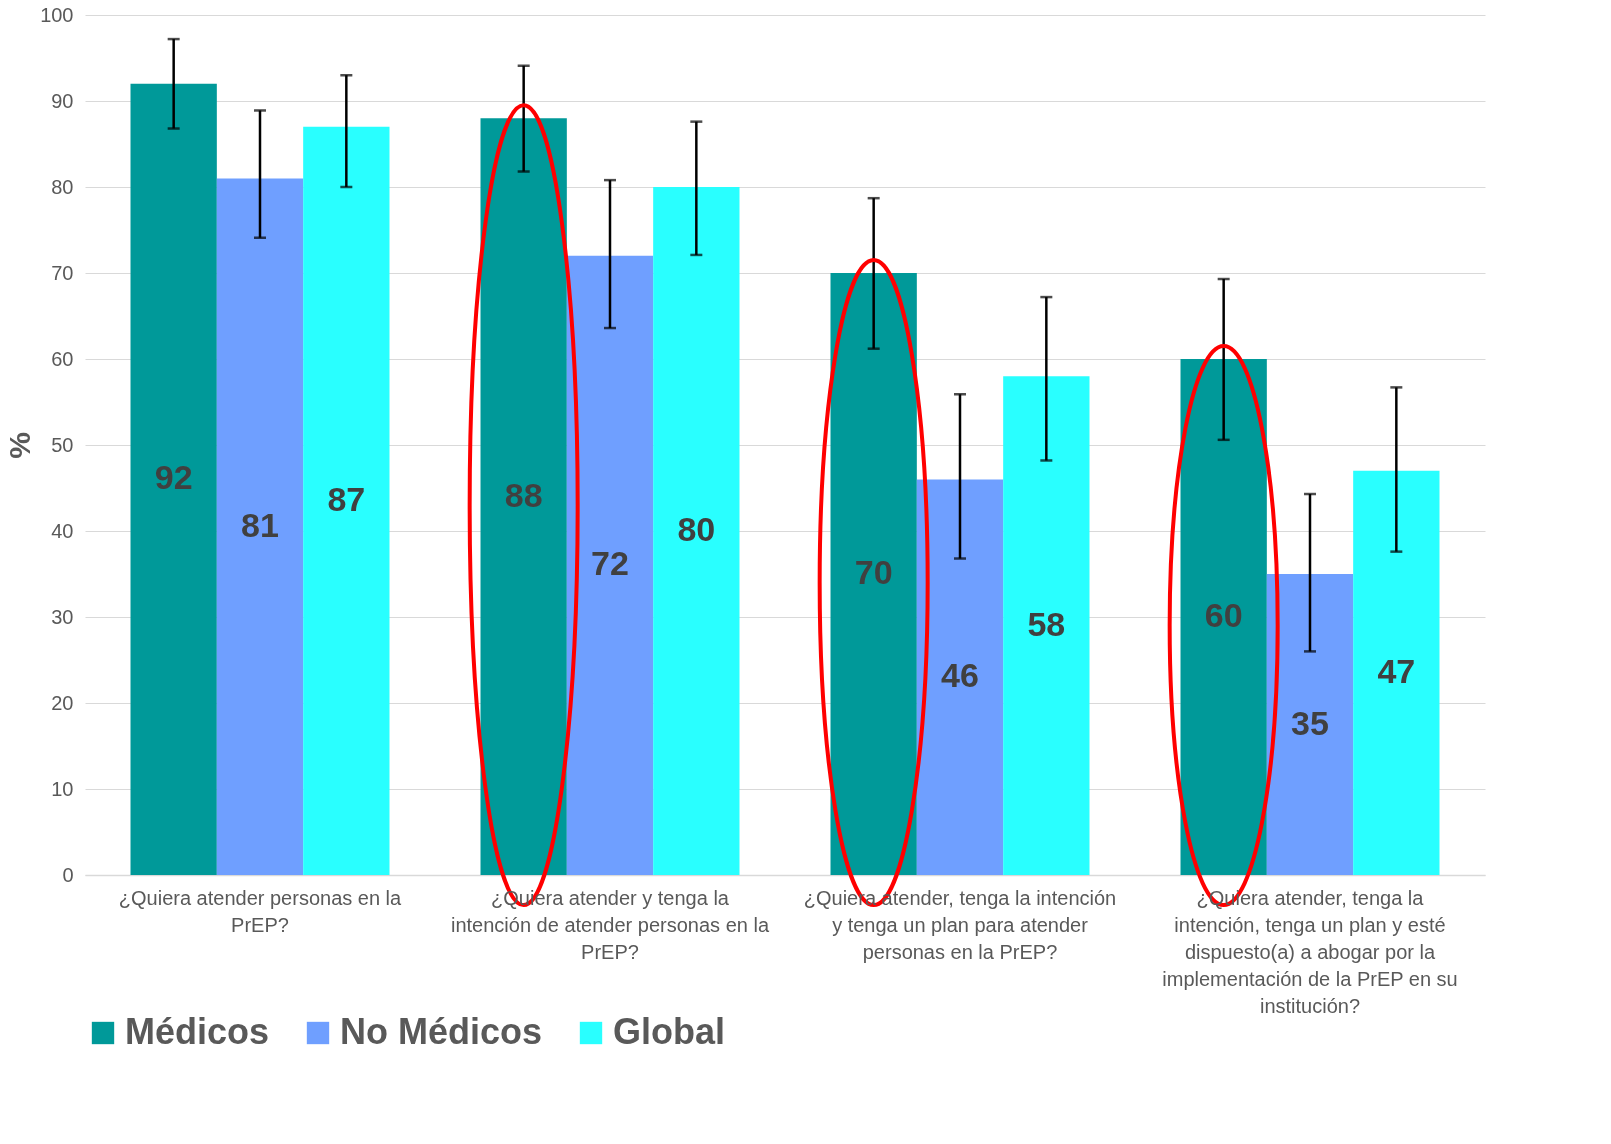 The width and height of the screenshot is (1611, 1144). Describe the element at coordinates (62, 186) in the screenshot. I see `y-tick-label: 80` at that location.